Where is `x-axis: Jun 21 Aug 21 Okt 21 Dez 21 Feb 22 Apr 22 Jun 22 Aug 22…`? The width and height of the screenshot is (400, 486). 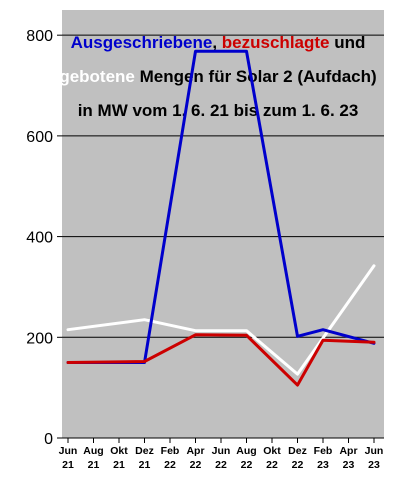
x-axis: Jun 21 Aug 21 Okt 21 Dez 21 Feb 22 Apr 22 Jun 22 Aug 22… is located at coordinates (221, 454).